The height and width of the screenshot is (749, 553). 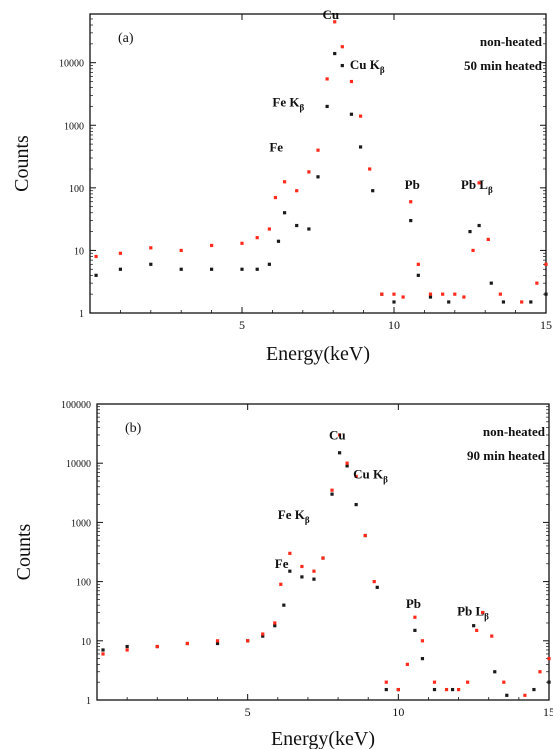 I want to click on peak-label-text: Cu, so click(x=331, y=14).